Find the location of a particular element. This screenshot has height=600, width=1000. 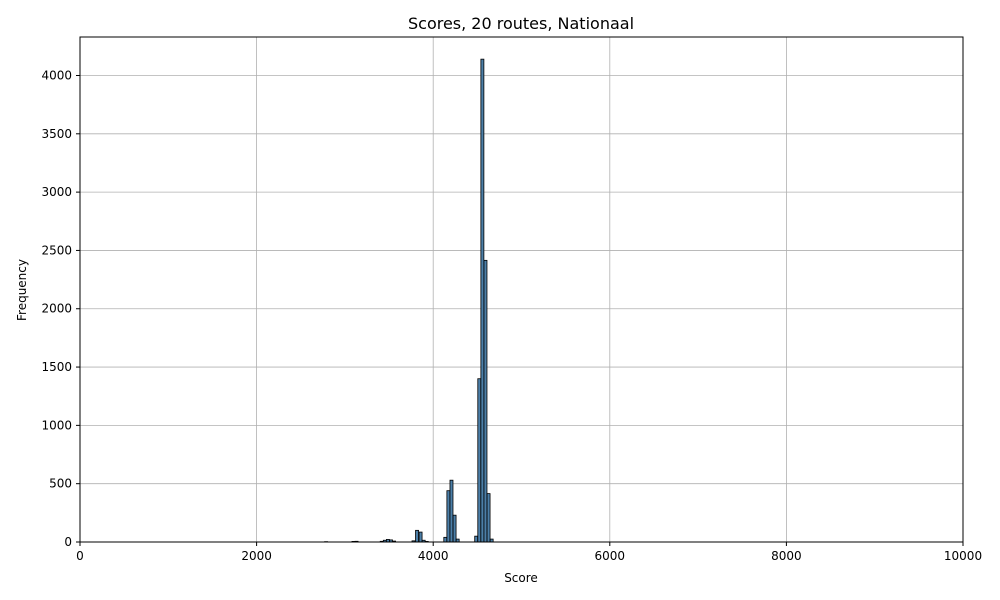

x-tick-label: 10000 is located at coordinates (963, 556).